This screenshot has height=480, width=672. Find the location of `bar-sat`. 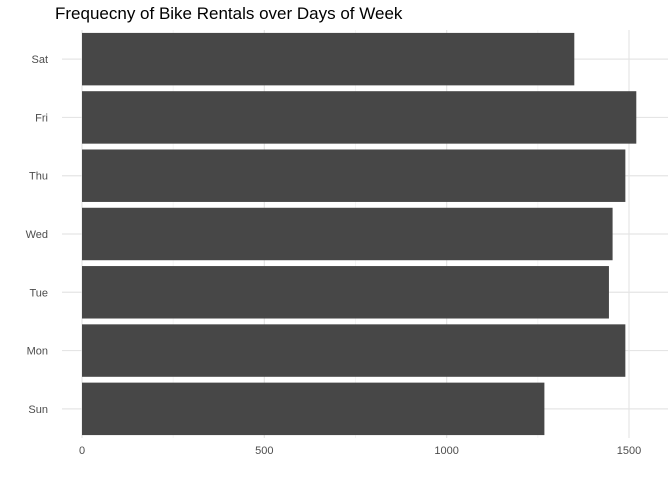

bar-sat is located at coordinates (328, 59).